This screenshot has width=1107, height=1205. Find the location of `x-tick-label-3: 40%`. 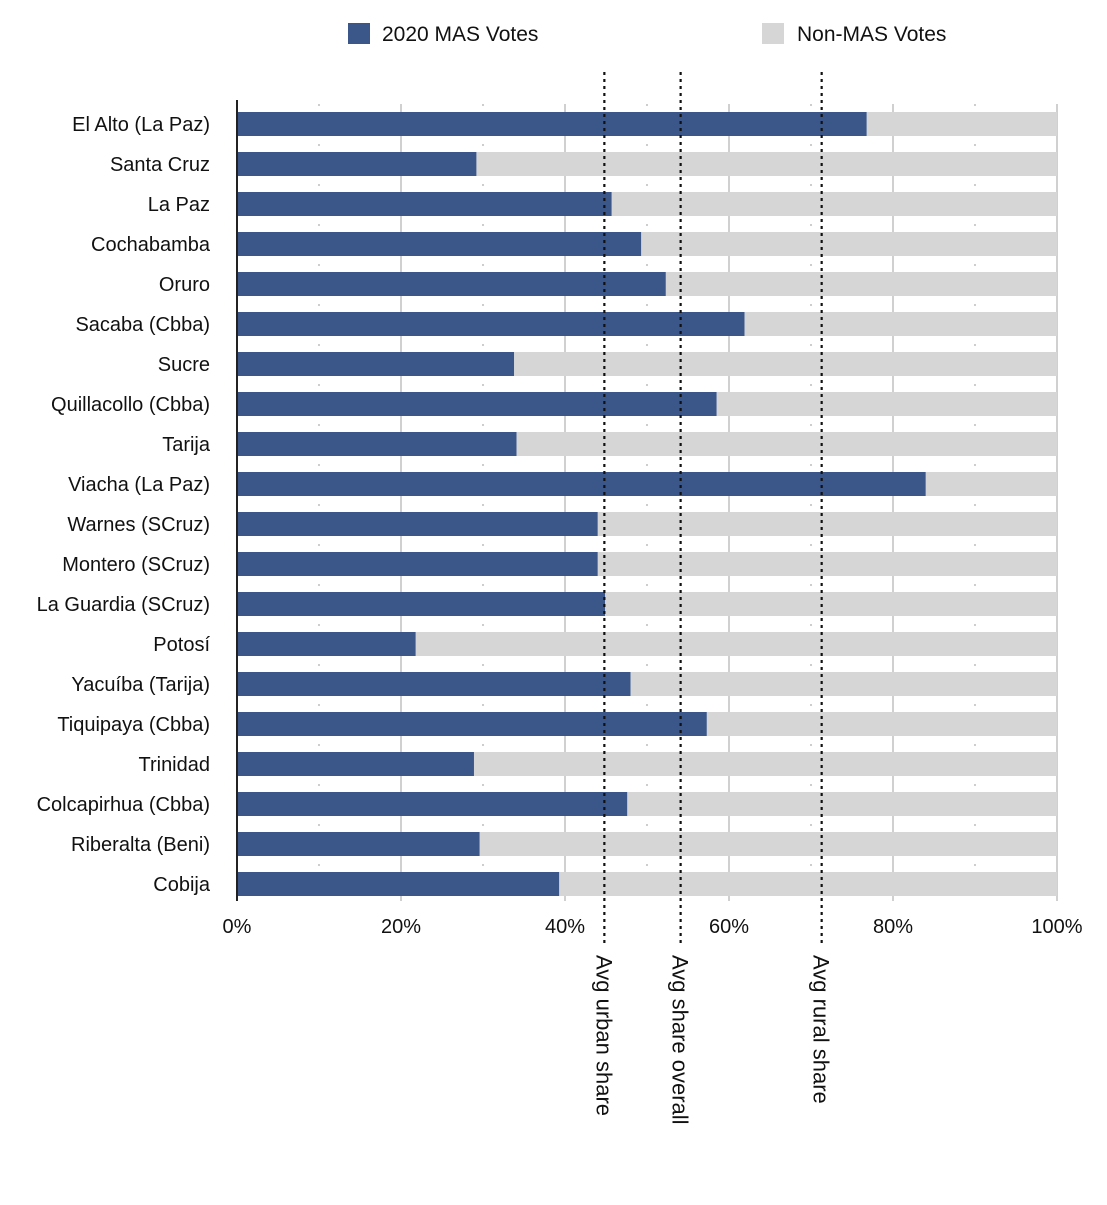

x-tick-label-3: 40% is located at coordinates (565, 927).